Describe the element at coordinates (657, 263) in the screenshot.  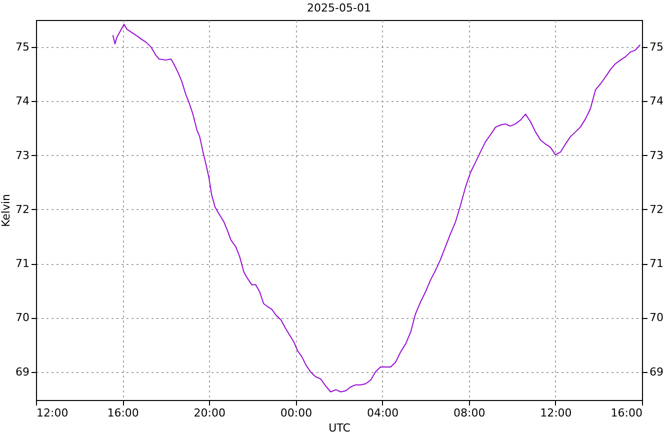
I see `y2-tick-label: 71` at that location.